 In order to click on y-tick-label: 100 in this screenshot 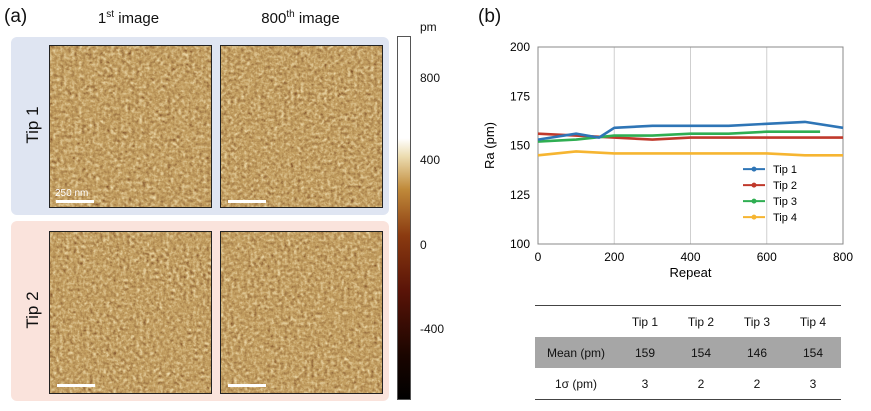, I will do `click(520, 244)`.